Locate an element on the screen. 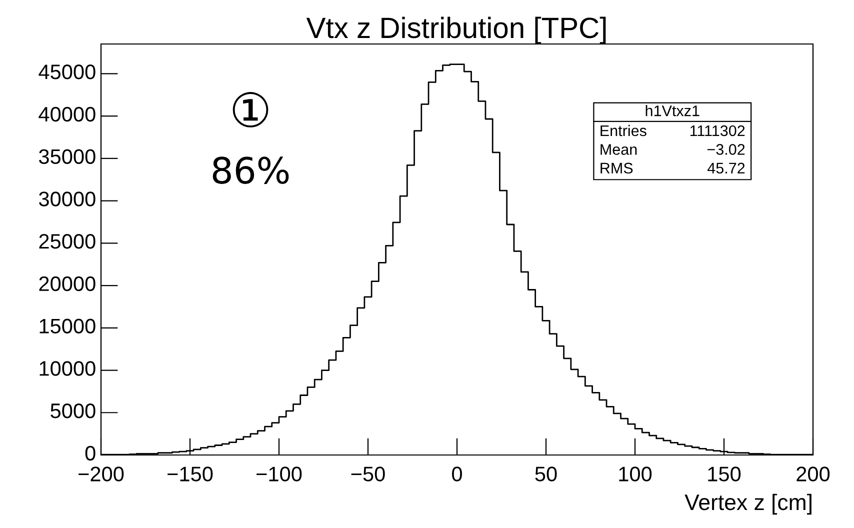 This screenshot has width=854, height=528. annotation: 86% is located at coordinates (250, 170).